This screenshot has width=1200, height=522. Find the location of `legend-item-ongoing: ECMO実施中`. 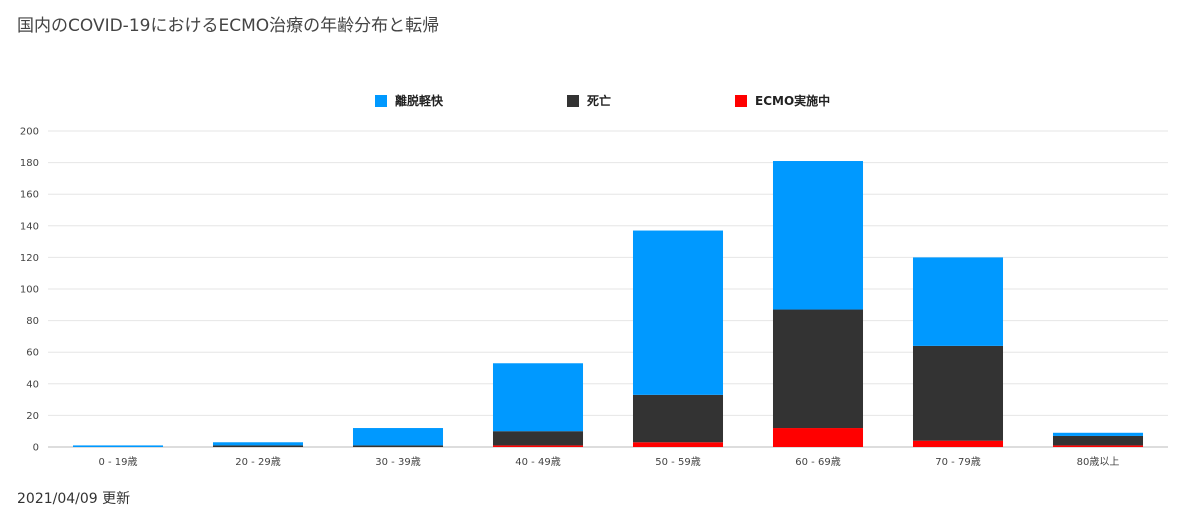

legend-item-ongoing: ECMO実施中 is located at coordinates (782, 100).